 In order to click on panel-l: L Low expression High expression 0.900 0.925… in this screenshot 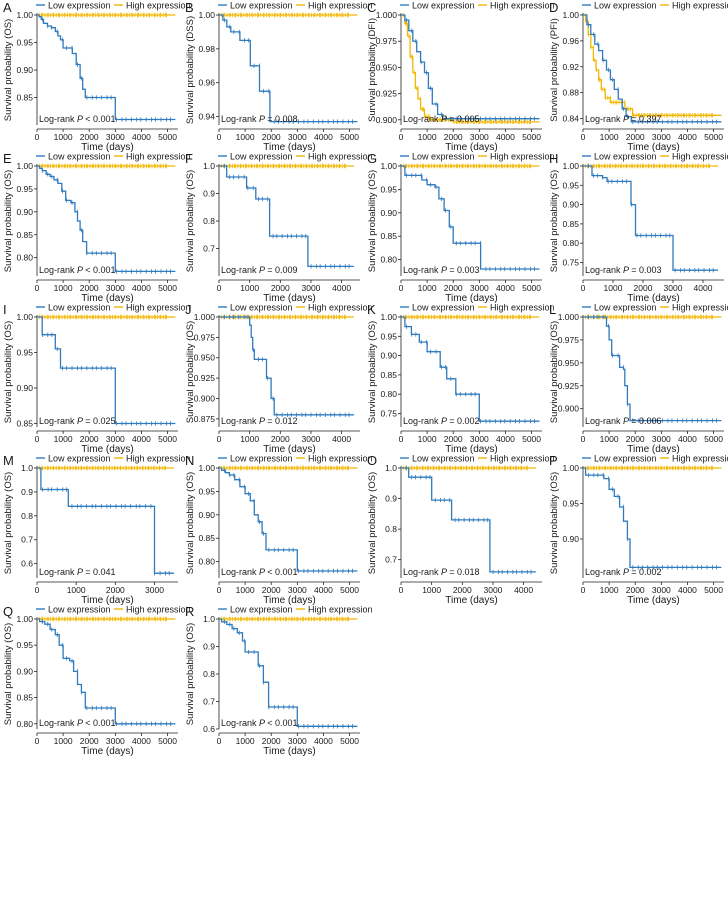, I will do `click(638, 378)`.